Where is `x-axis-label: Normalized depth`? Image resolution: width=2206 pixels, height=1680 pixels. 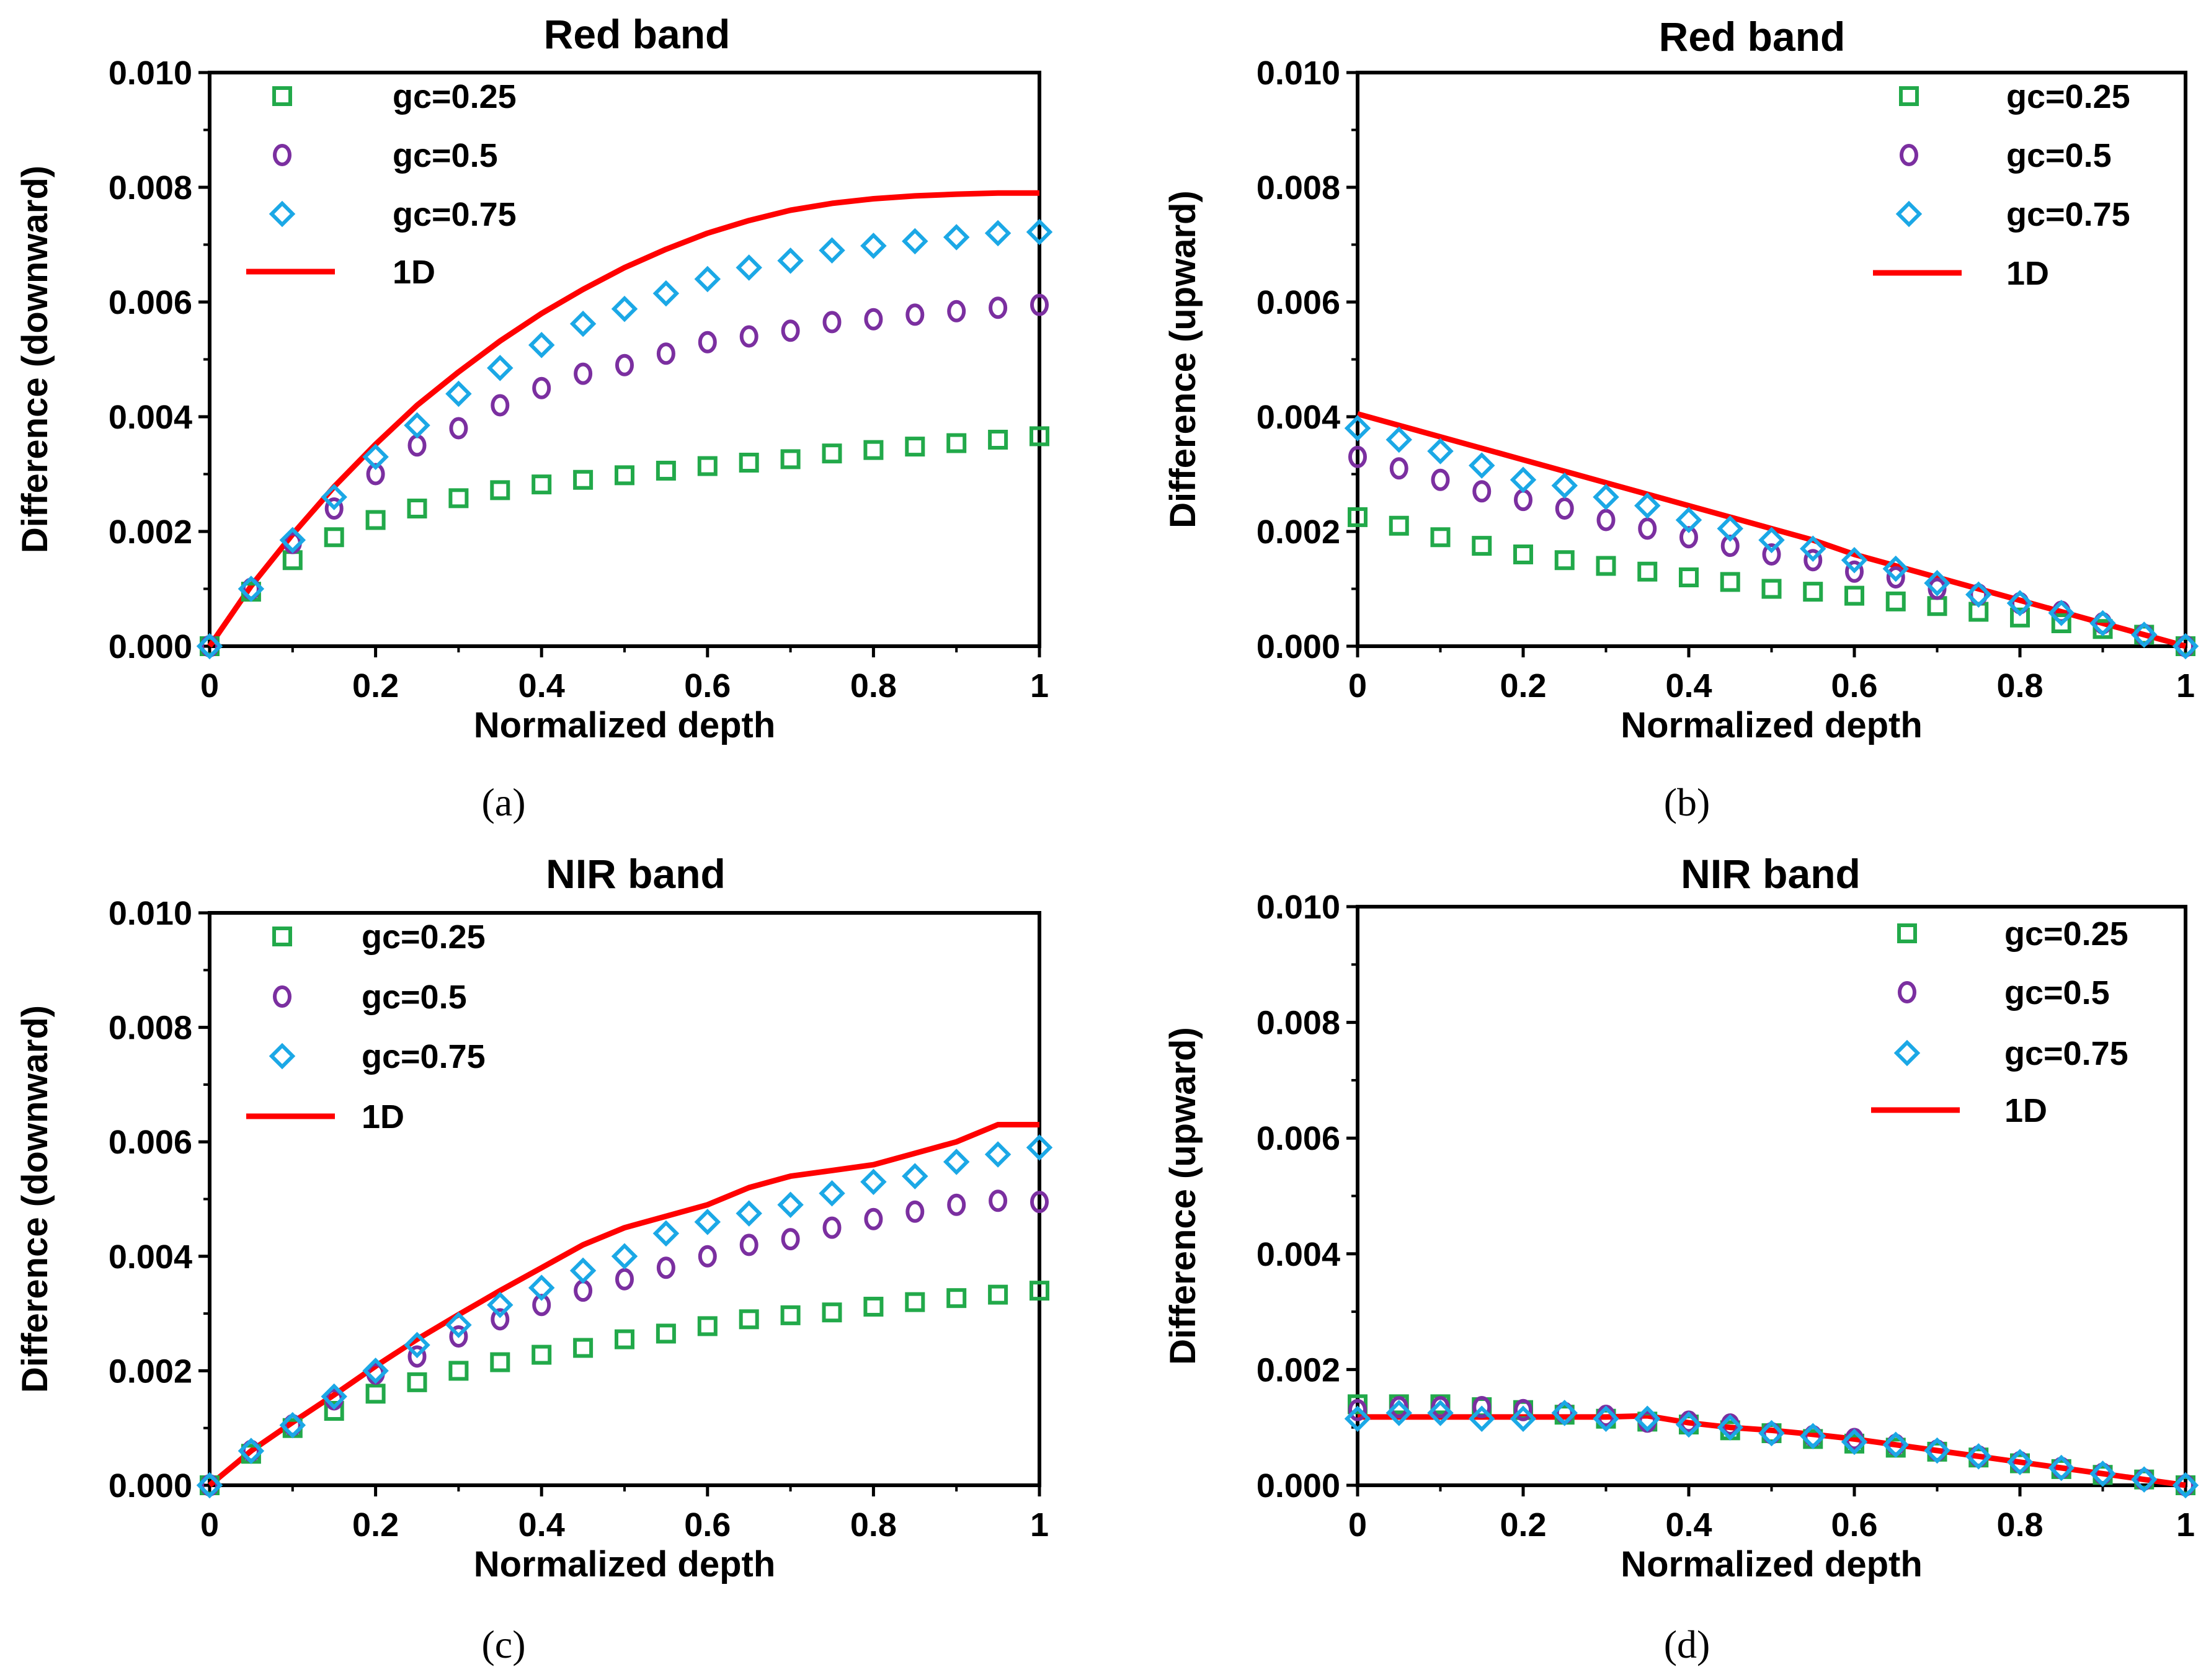 x-axis-label: Normalized depth is located at coordinates (1772, 725).